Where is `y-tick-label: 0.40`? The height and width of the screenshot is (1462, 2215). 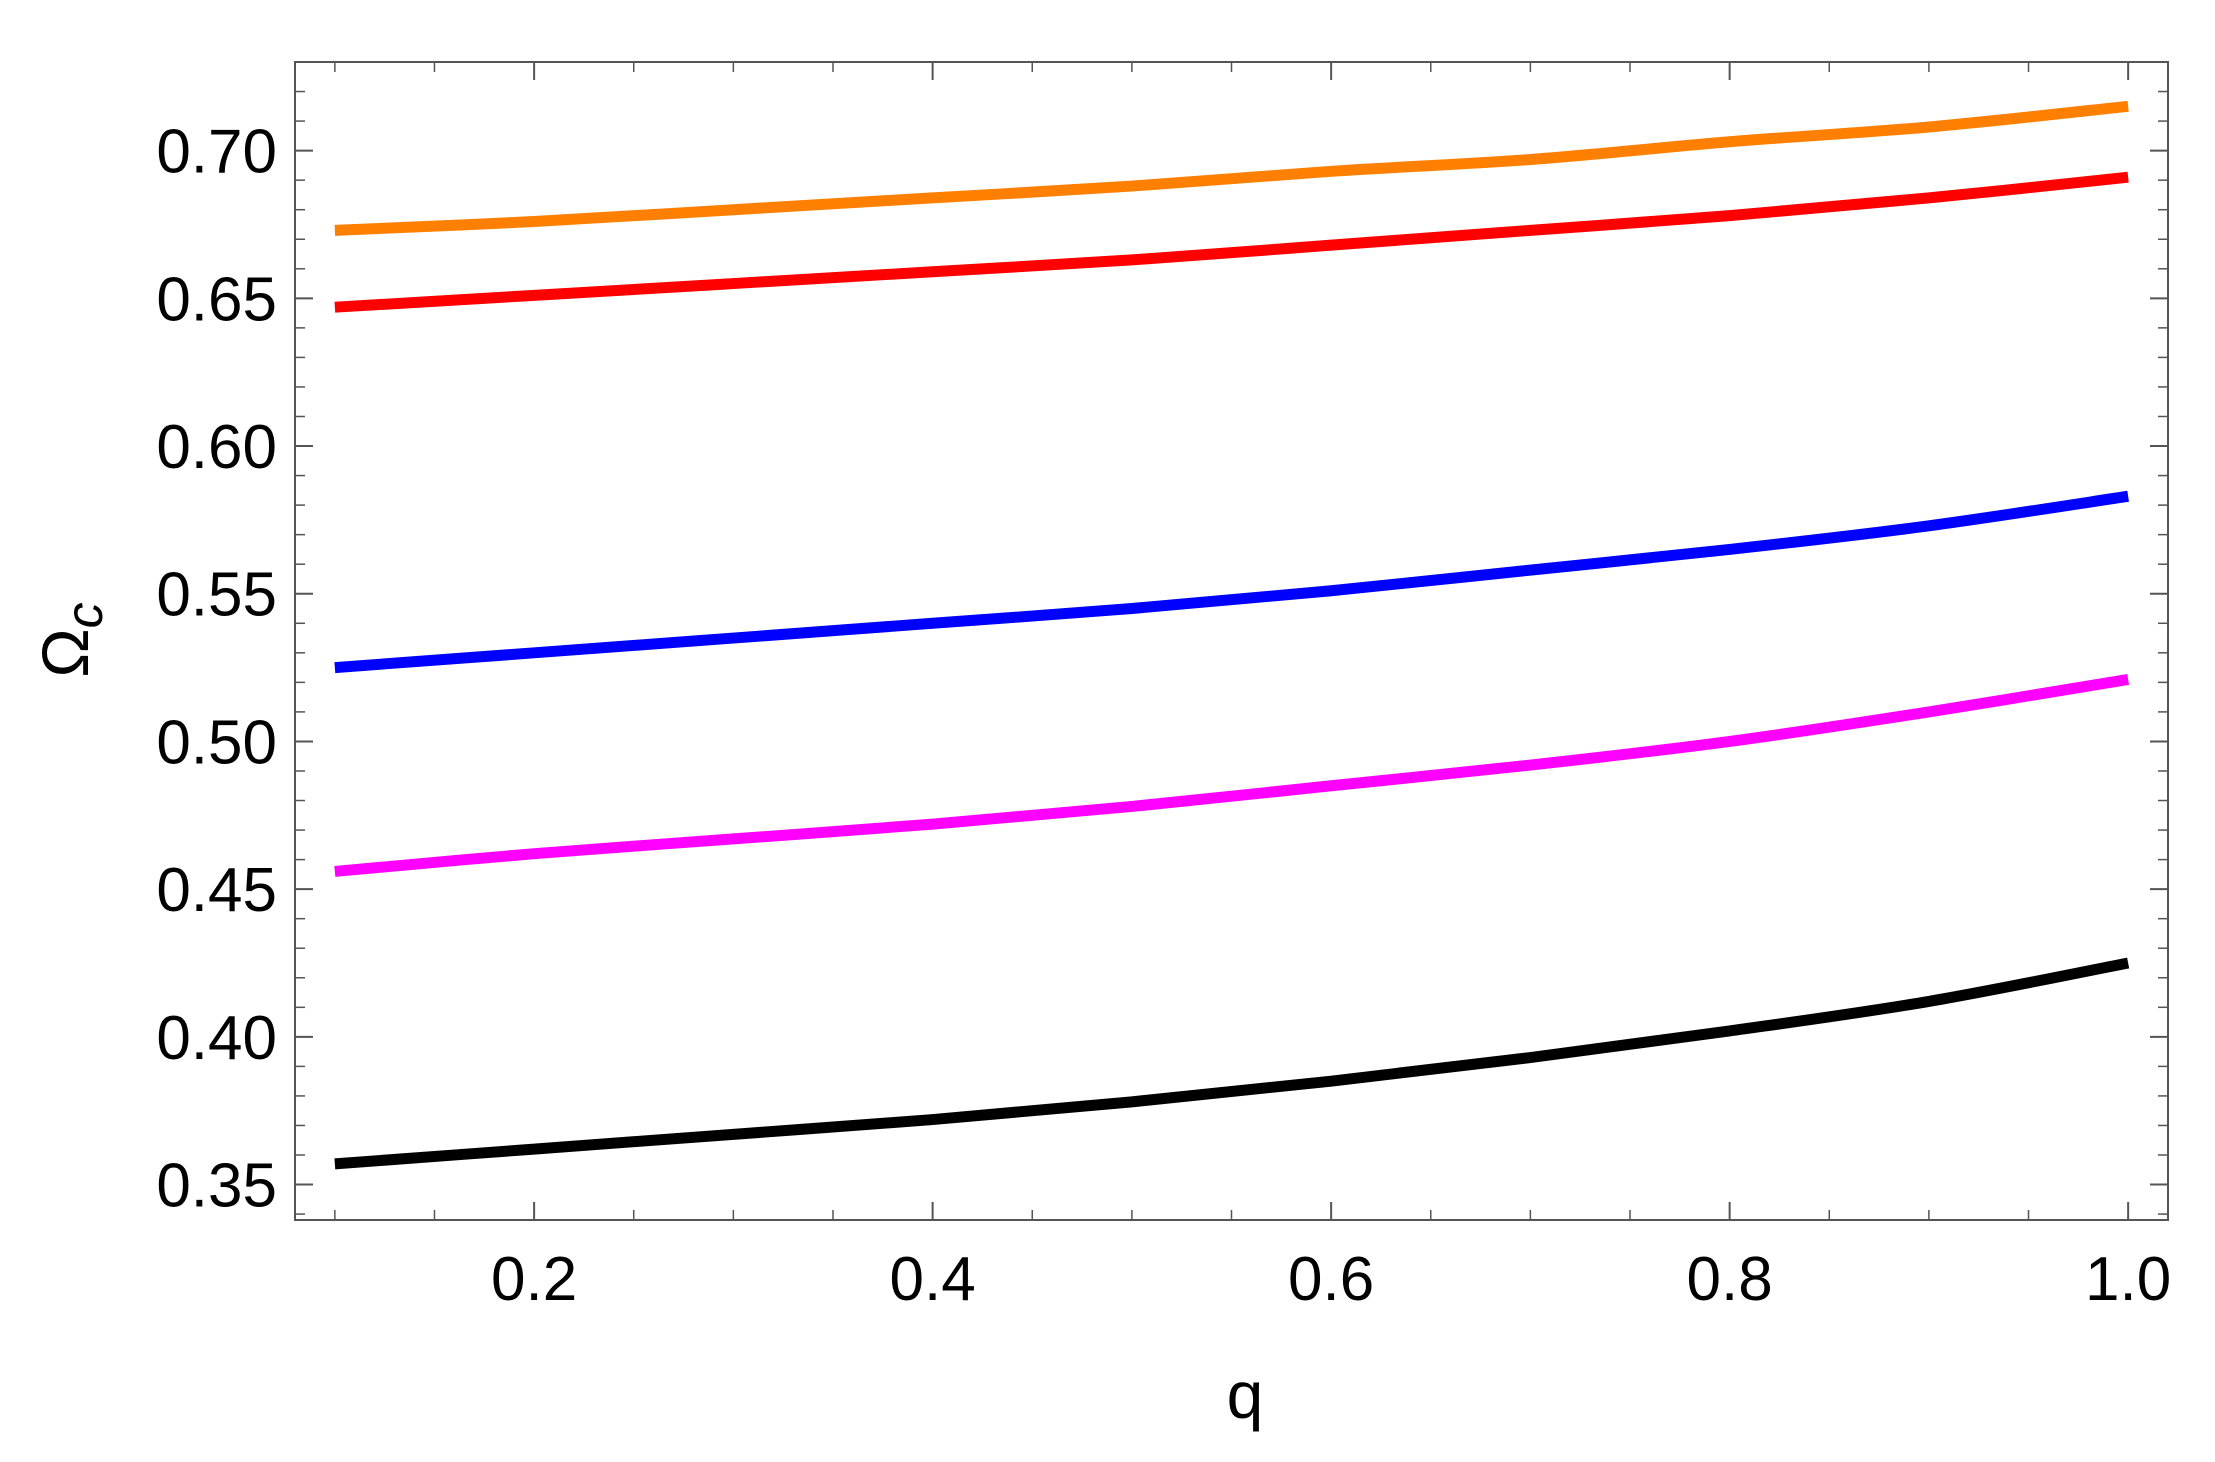
y-tick-label: 0.40 is located at coordinates (216, 1038).